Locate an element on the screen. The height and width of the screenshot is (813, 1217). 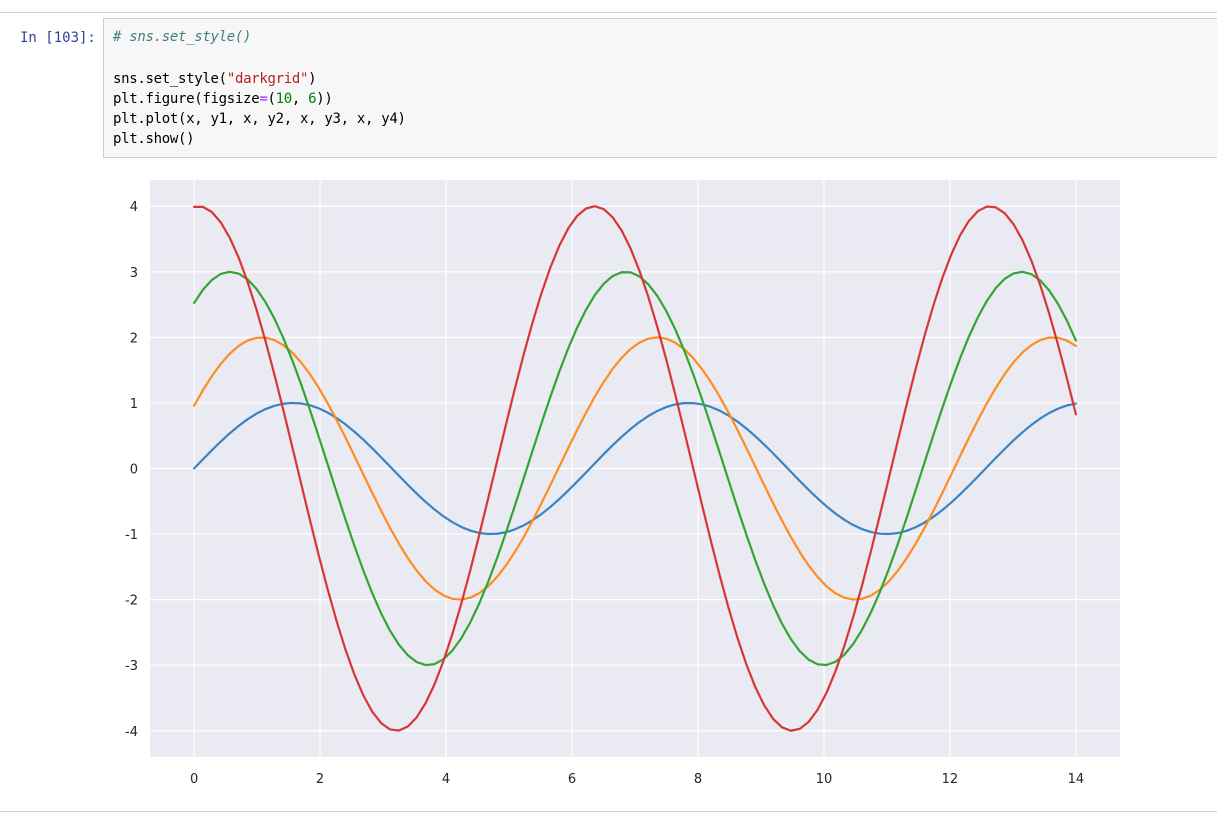
x-tick-label: 8 is located at coordinates (698, 779).